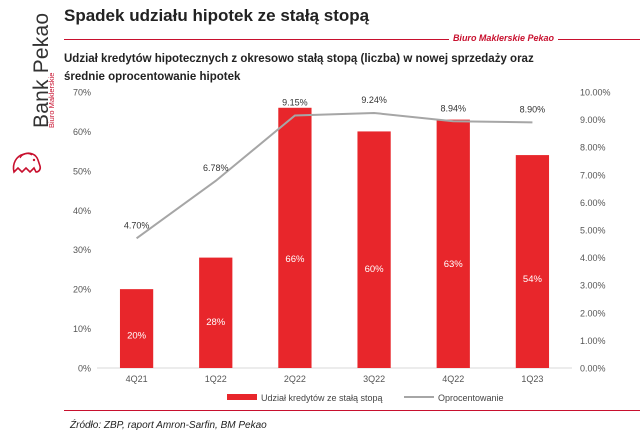  Describe the element at coordinates (84, 369) in the screenshot. I see `y-left-tick-label: 0%` at that location.